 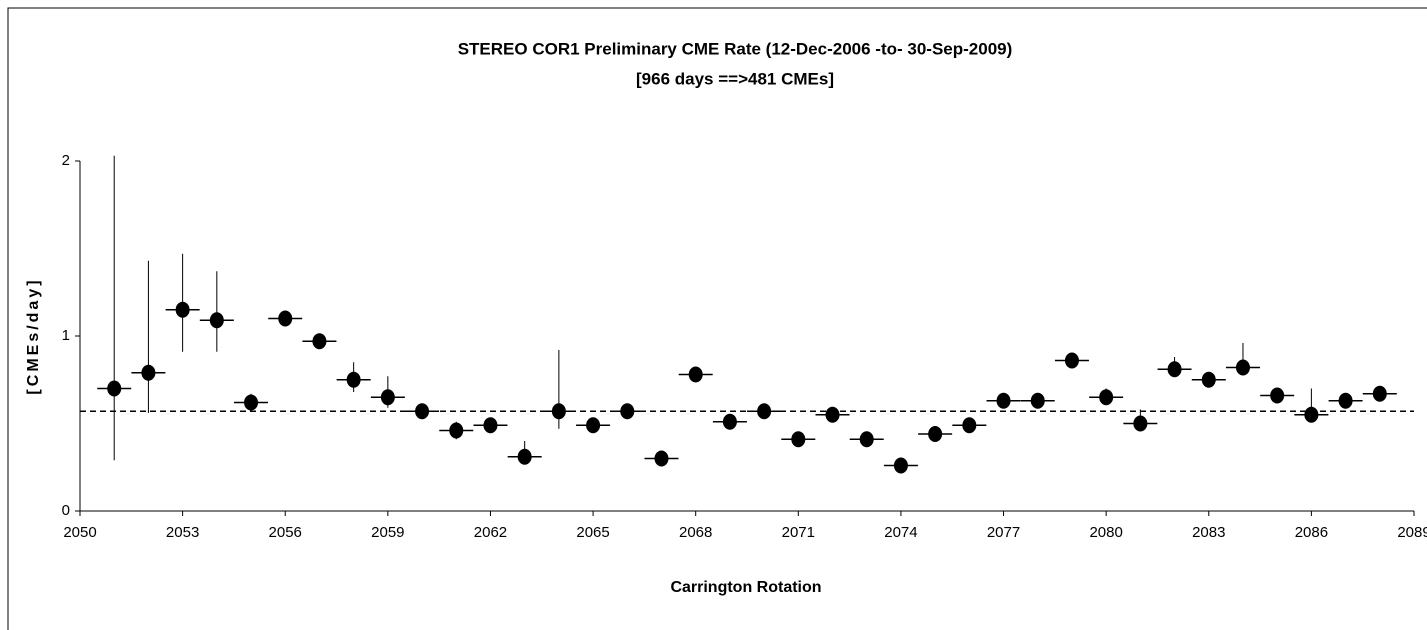 I want to click on x-axis-label: Carrington Rotation, so click(x=745, y=587).